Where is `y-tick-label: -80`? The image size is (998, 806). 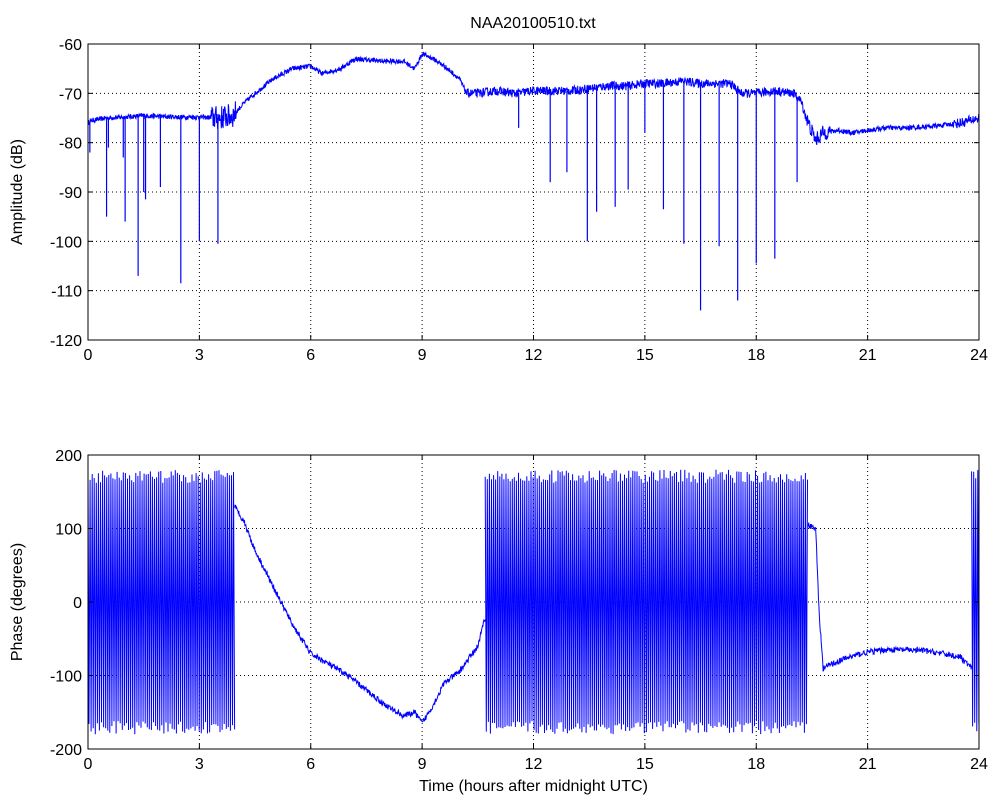
y-tick-label: -80 is located at coordinates (70, 144).